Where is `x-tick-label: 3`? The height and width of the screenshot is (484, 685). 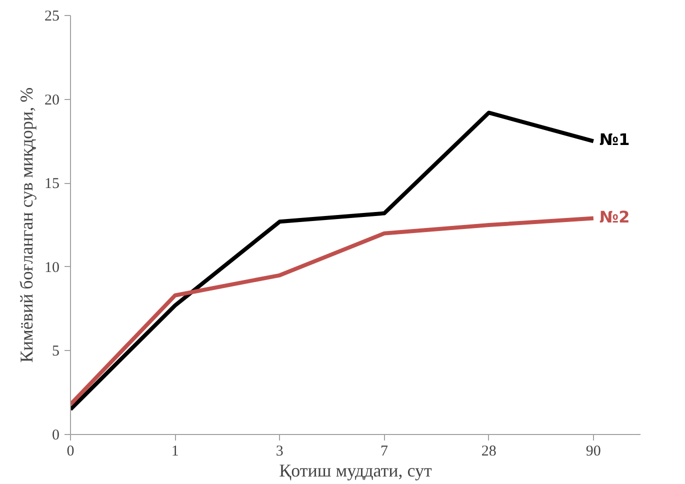
x-tick-label: 3 is located at coordinates (280, 452).